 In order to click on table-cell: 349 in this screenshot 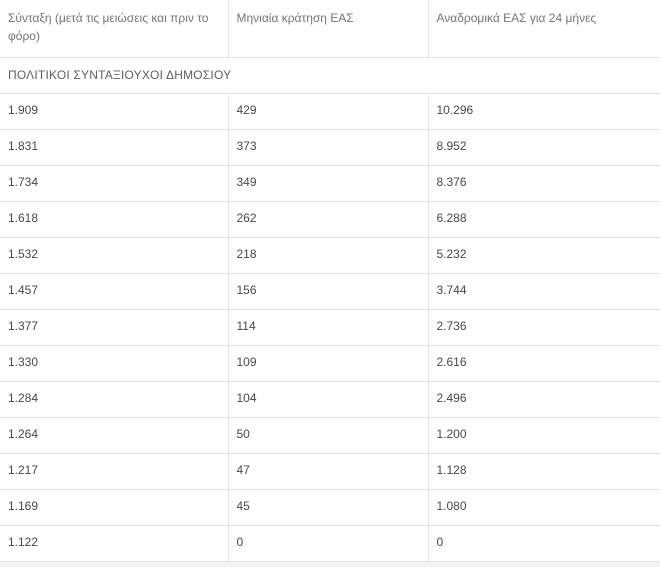, I will do `click(328, 183)`.